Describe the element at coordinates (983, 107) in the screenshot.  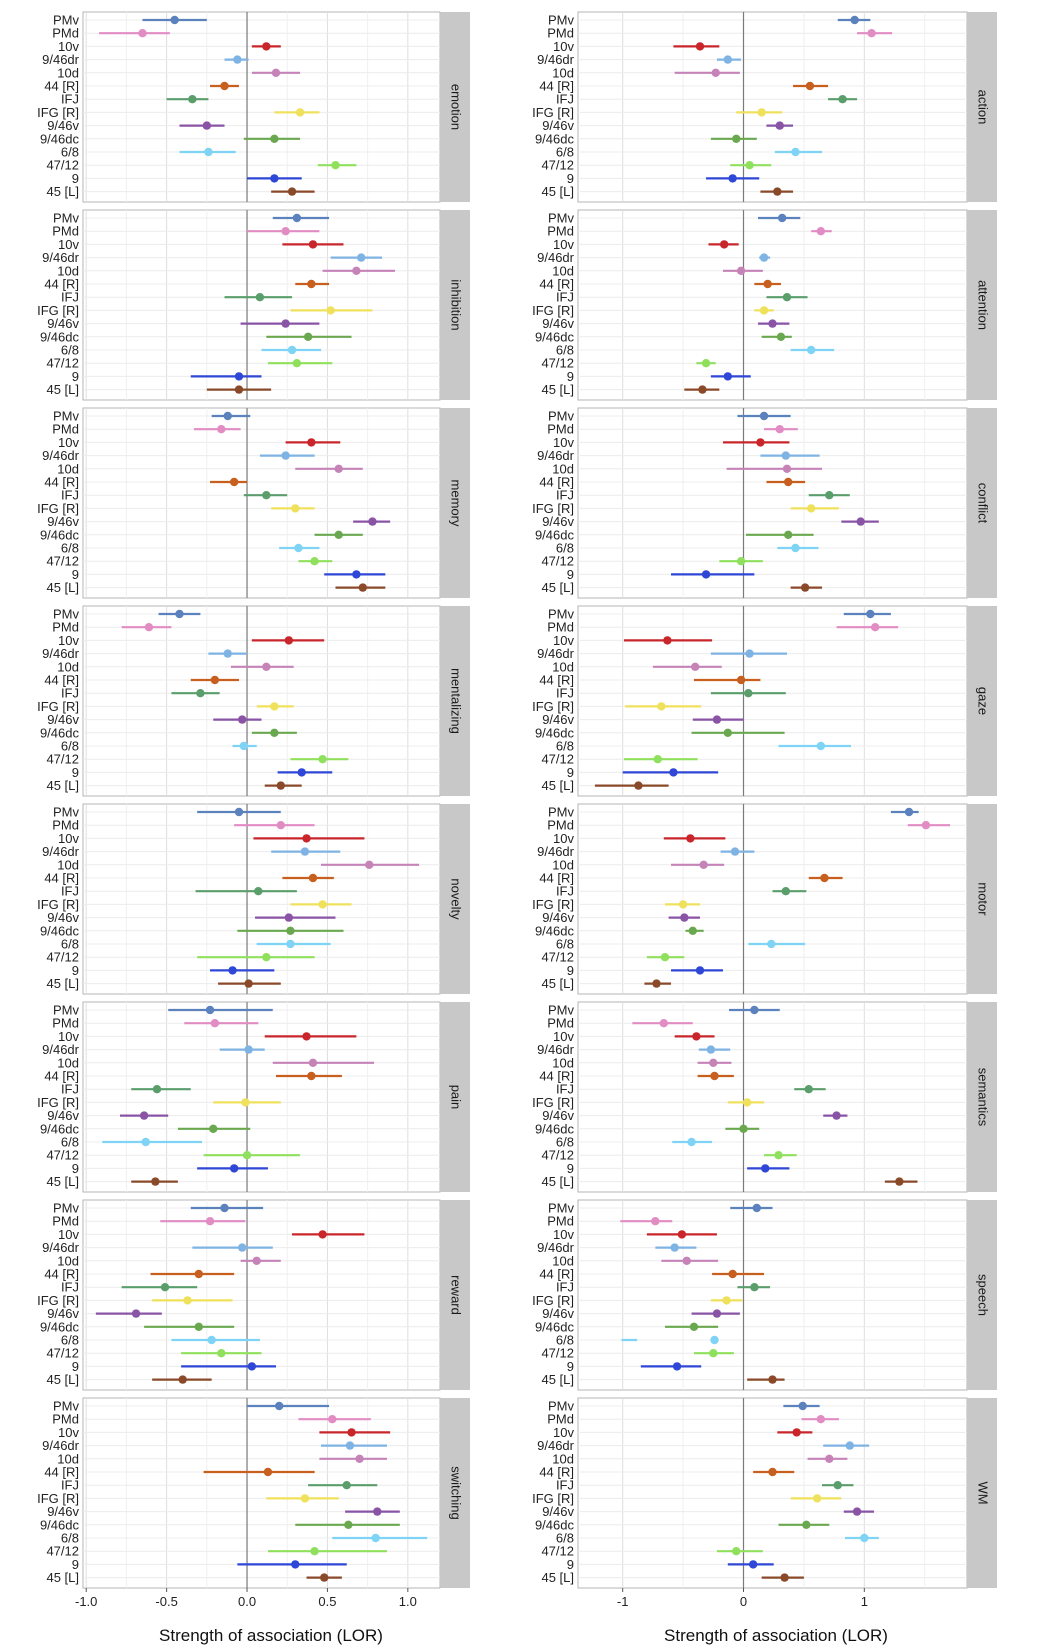
I see `facet-label-action: action` at that location.